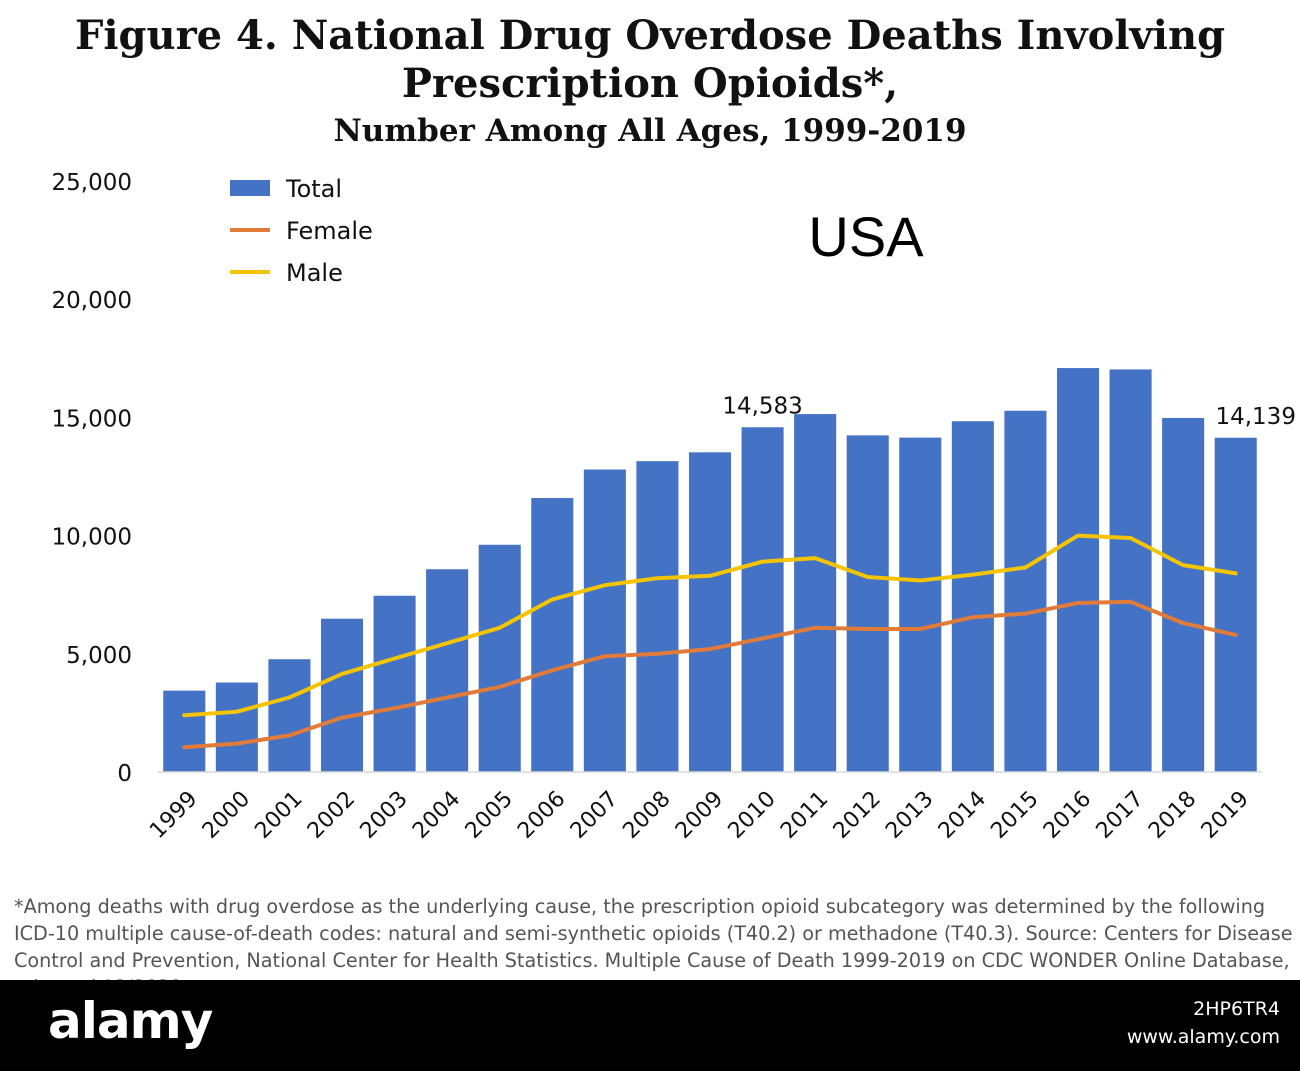 Image resolution: width=1300 pixels, height=1071 pixels. Describe the element at coordinates (331, 815) in the screenshot. I see `x-tick-label: 2002` at that location.